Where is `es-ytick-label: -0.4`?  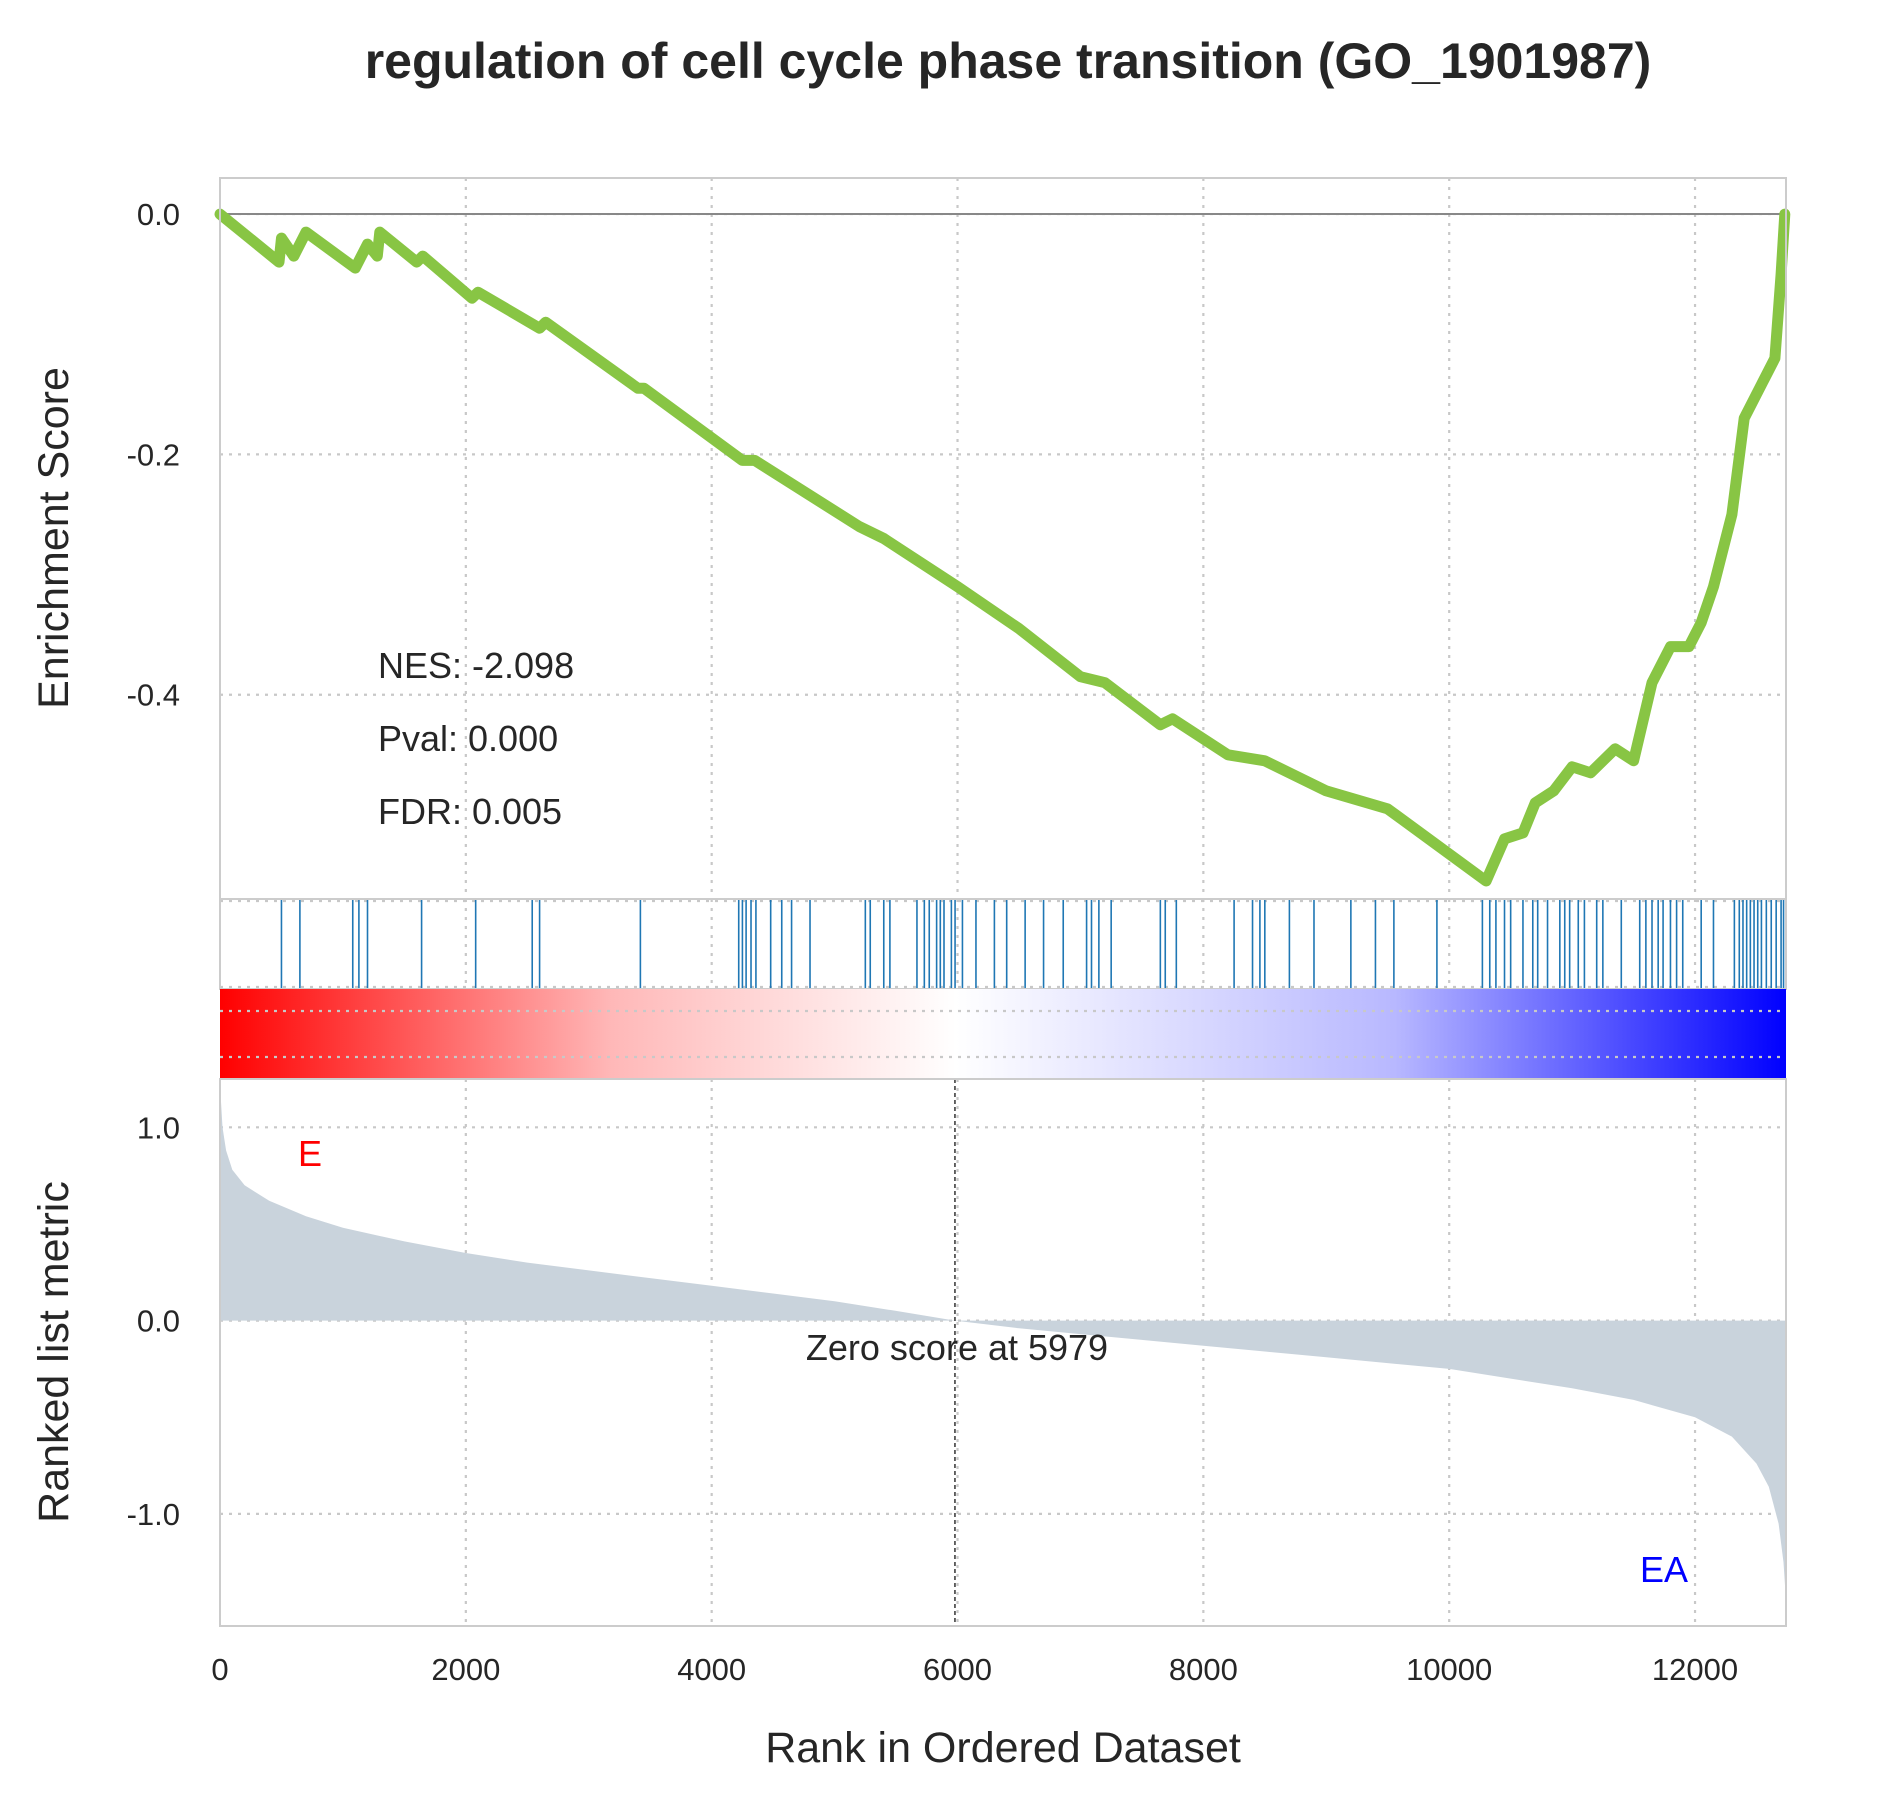 es-ytick-label: -0.4 is located at coordinates (153, 695).